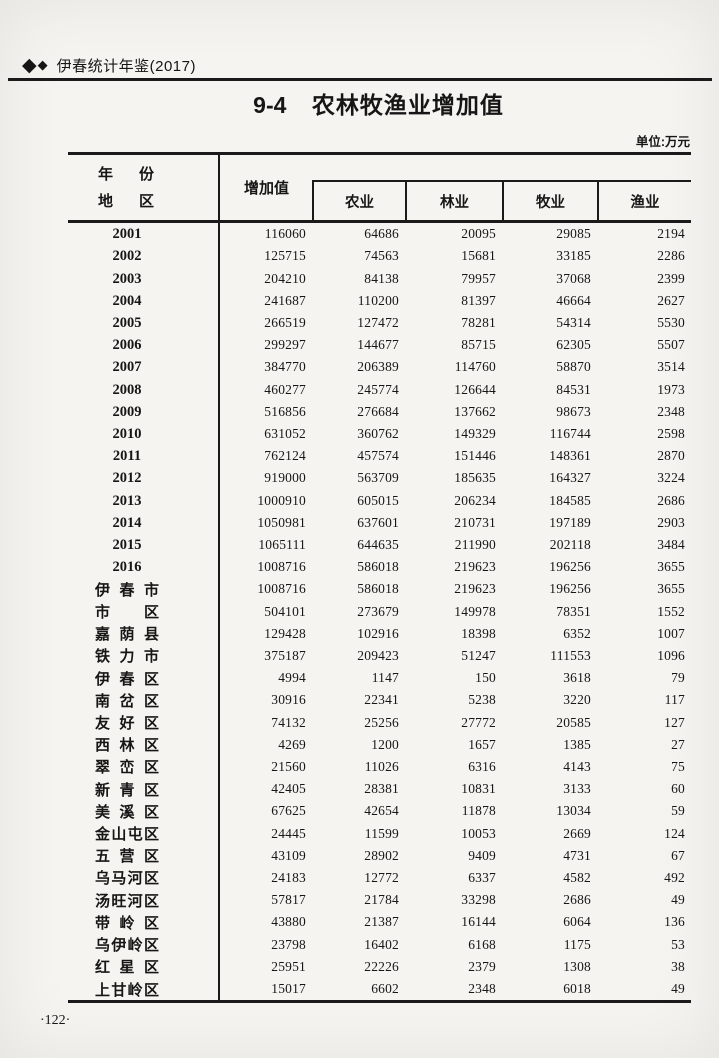 This screenshot has height=1058, width=719. I want to click on table-row: 汤旺河区 57817 21784 33298 2686 49, so click(379, 900).